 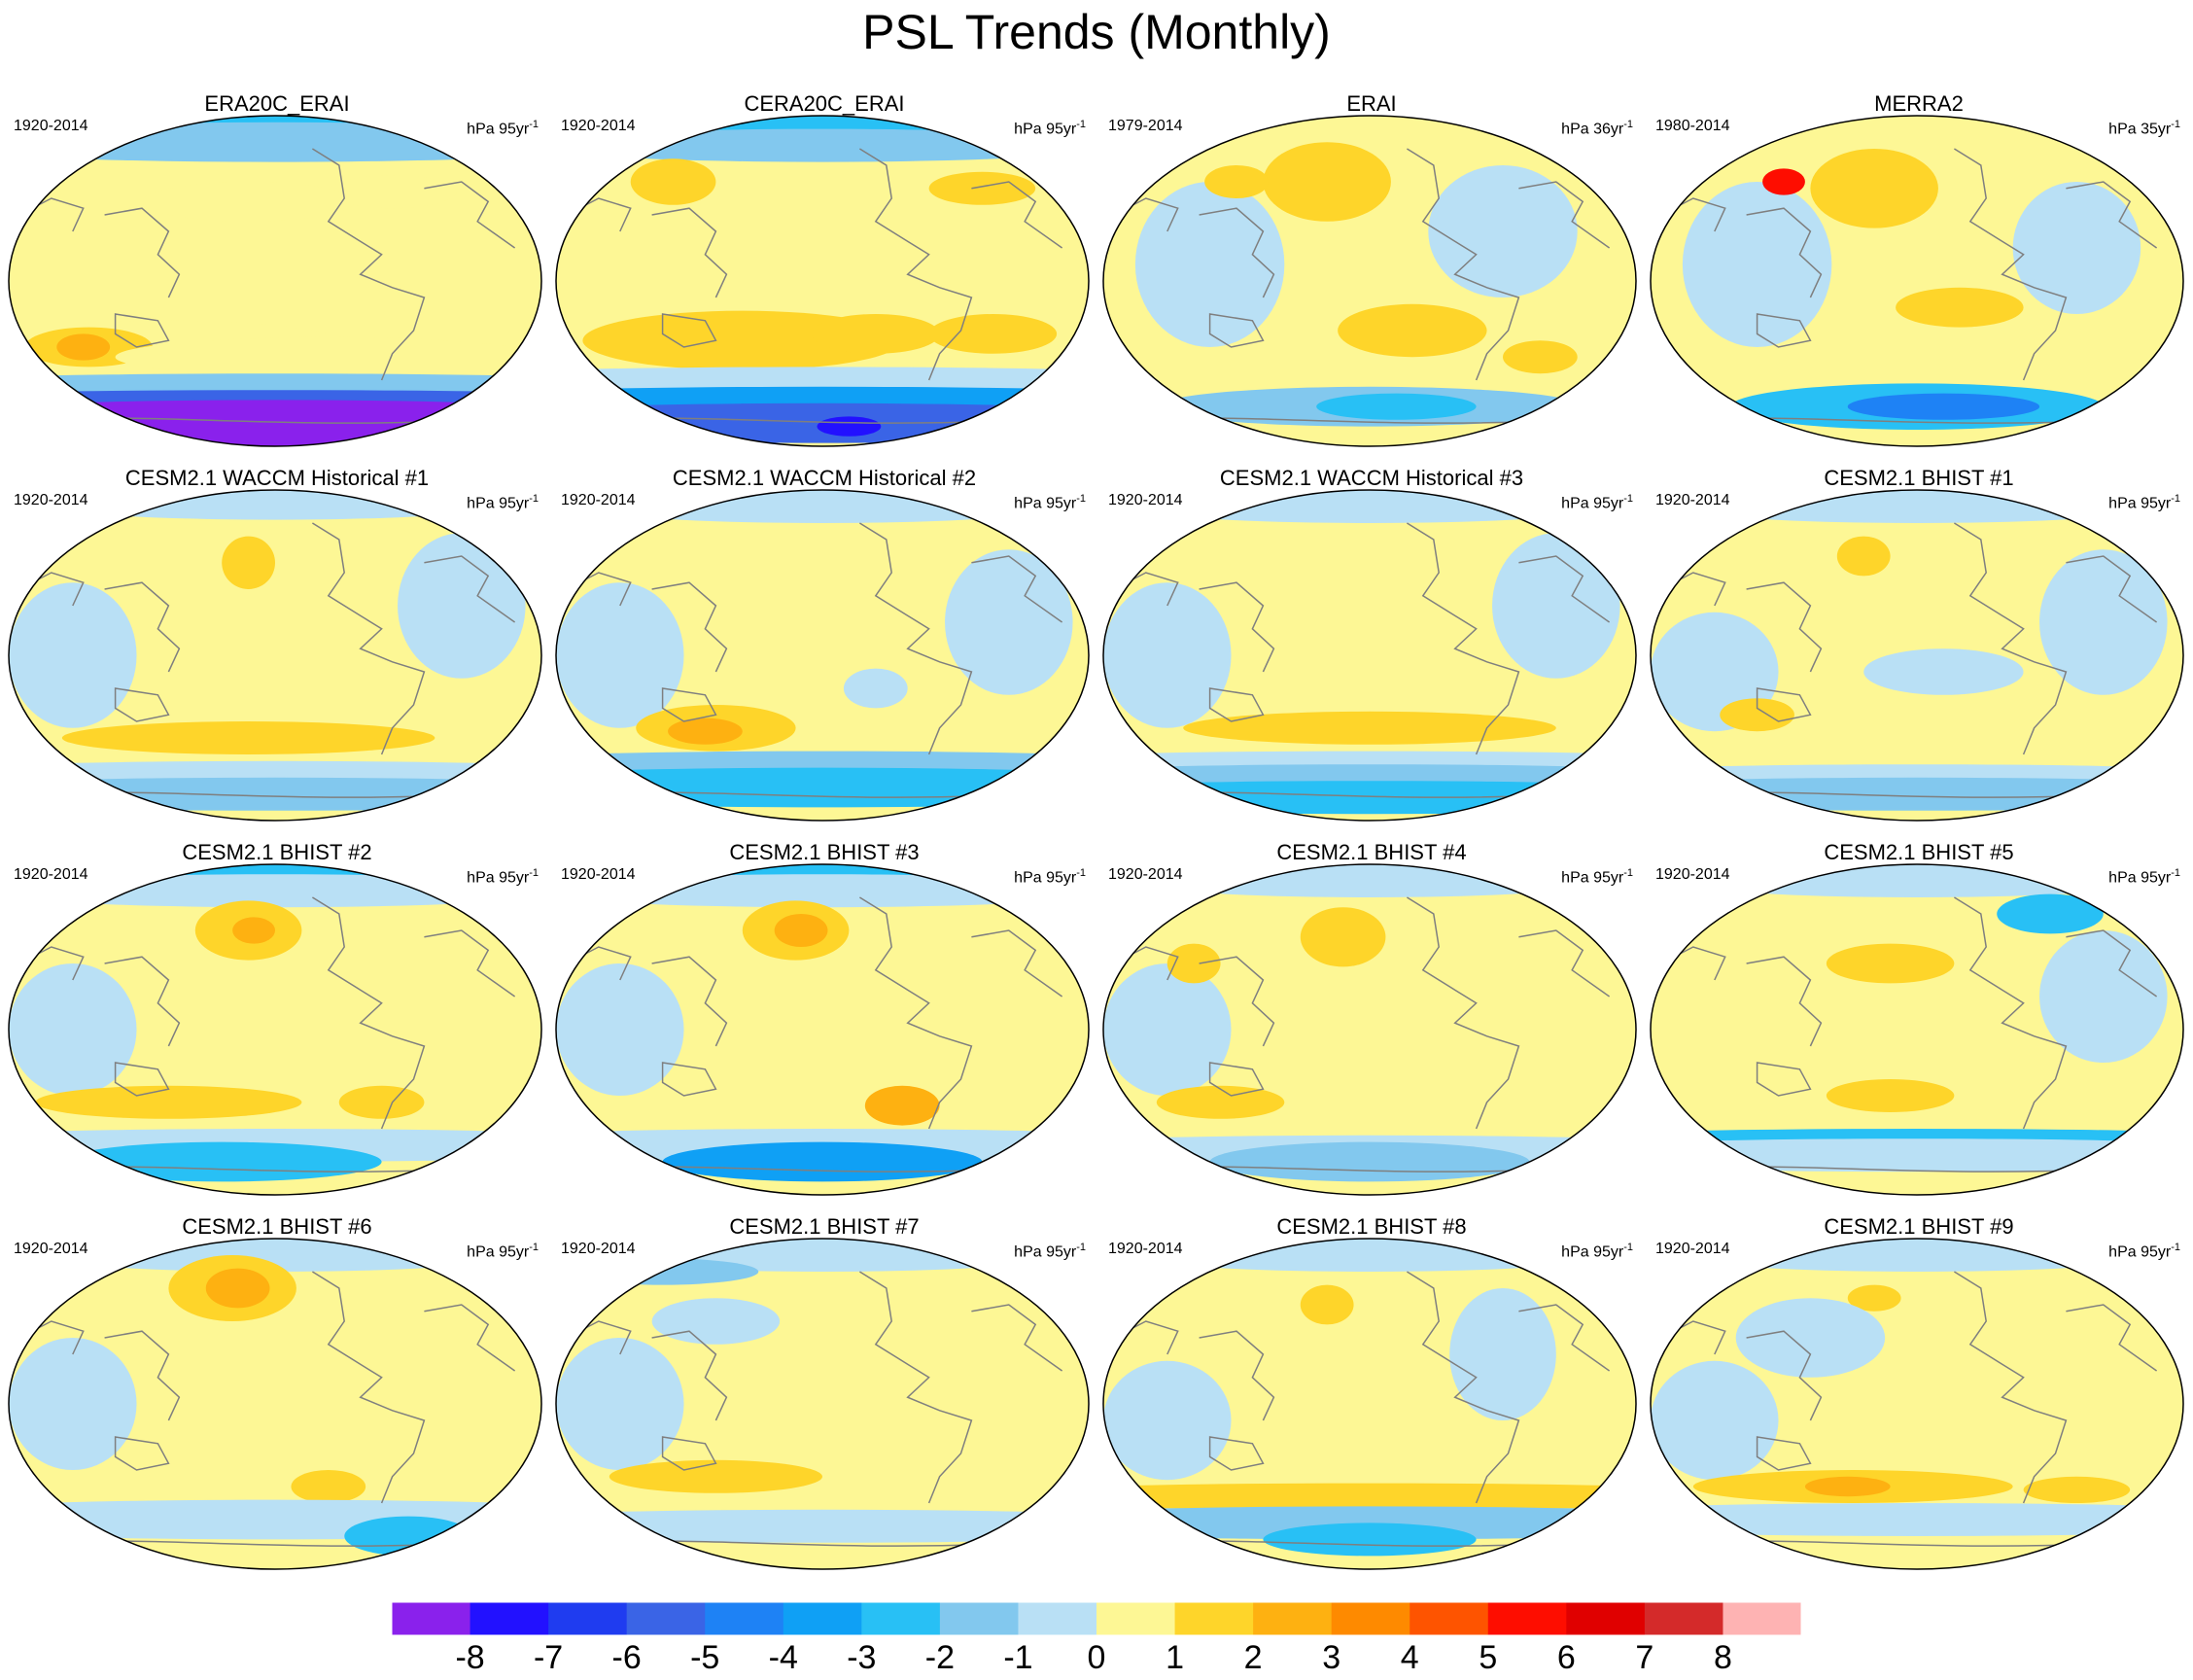 I want to click on panel-title: CESM2.1 WACCM Historical #3, so click(x=1371, y=478).